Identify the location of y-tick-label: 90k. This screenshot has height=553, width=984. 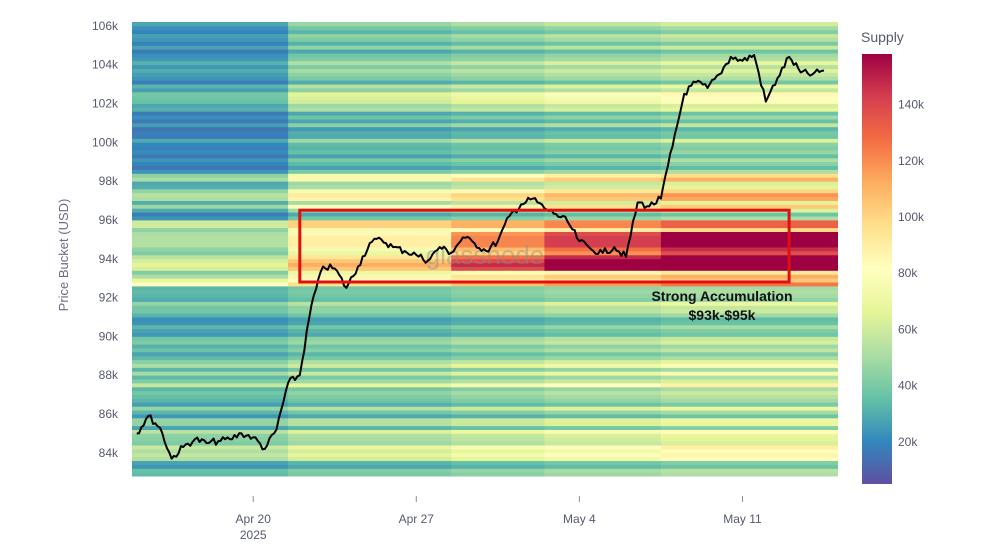
(109, 336).